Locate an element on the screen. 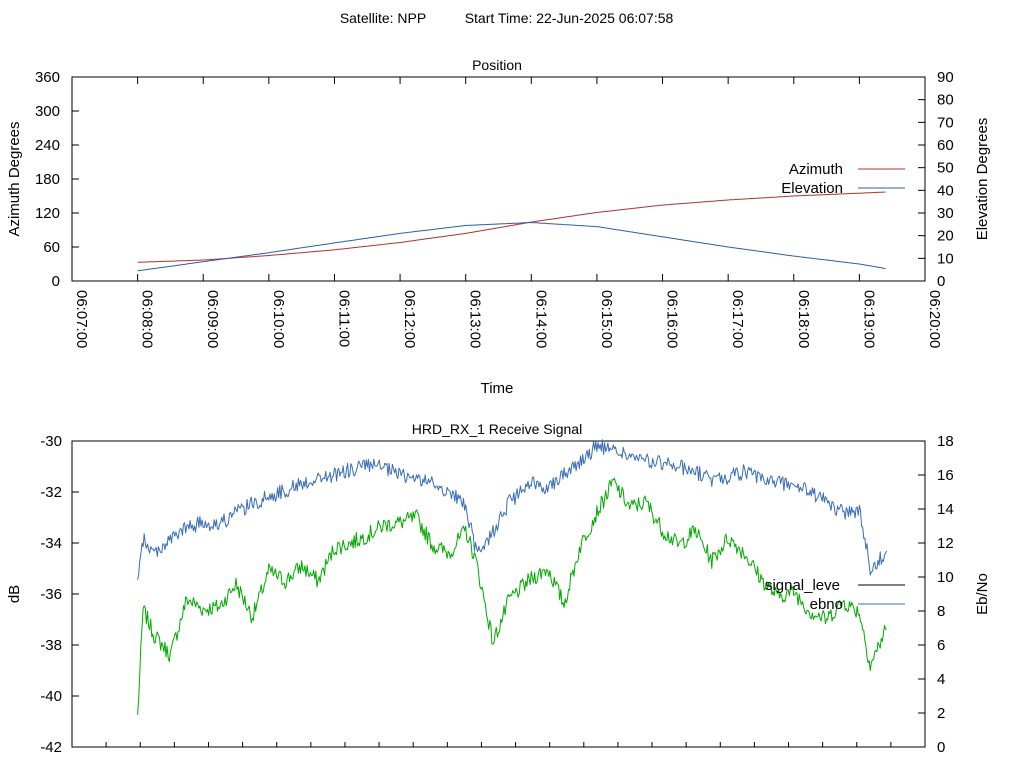 This screenshot has height=768, width=1024. signal-y-tick-label: -38 is located at coordinates (51, 645).